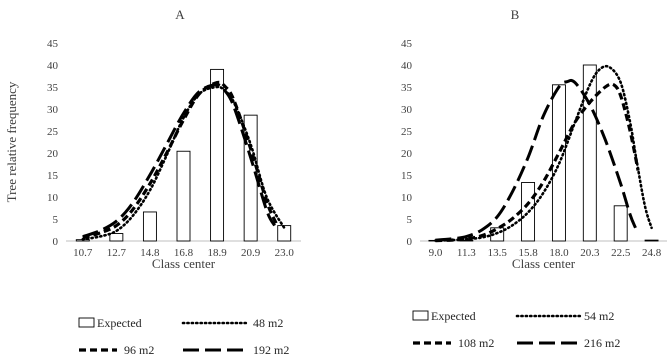 This screenshot has height=360, width=669. Describe the element at coordinates (590, 253) in the screenshot. I see `x-tick-label: 20.3` at that location.